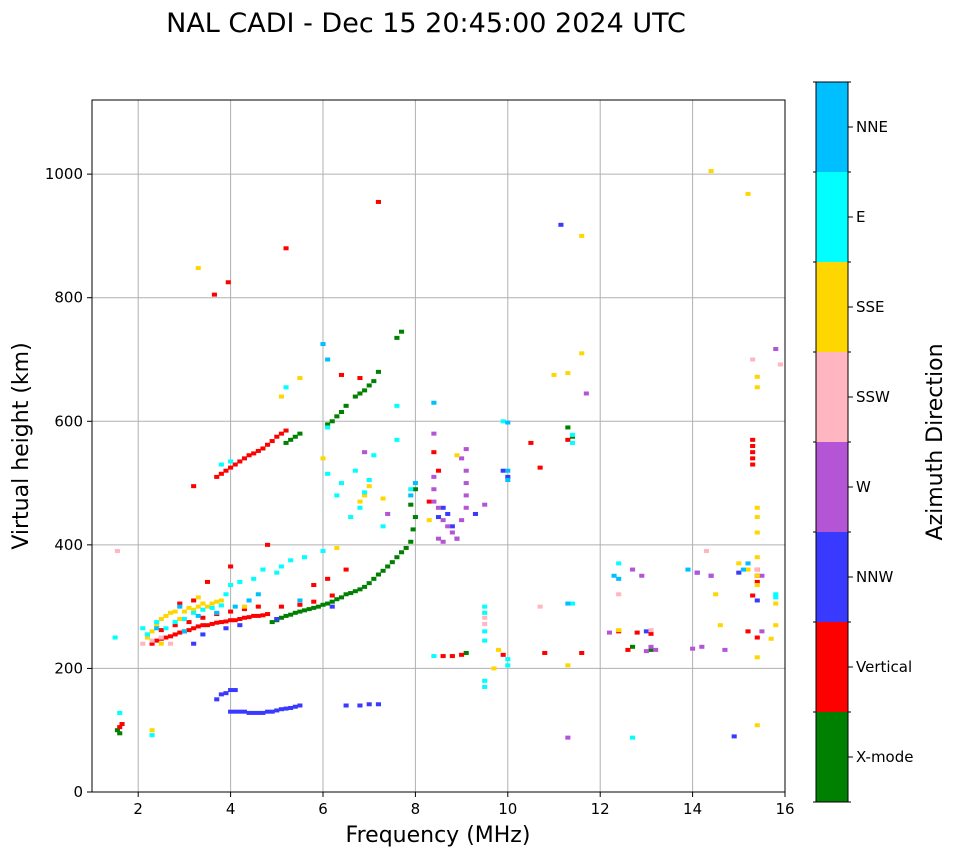  Describe the element at coordinates (68, 545) in the screenshot. I see `y-tick-label: 400` at that location.